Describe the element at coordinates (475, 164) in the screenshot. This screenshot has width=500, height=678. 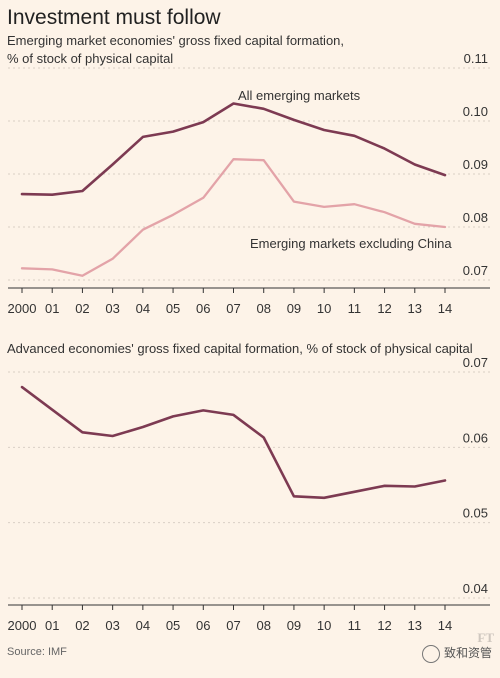
I see `y-tick-label: 0.09` at that location.